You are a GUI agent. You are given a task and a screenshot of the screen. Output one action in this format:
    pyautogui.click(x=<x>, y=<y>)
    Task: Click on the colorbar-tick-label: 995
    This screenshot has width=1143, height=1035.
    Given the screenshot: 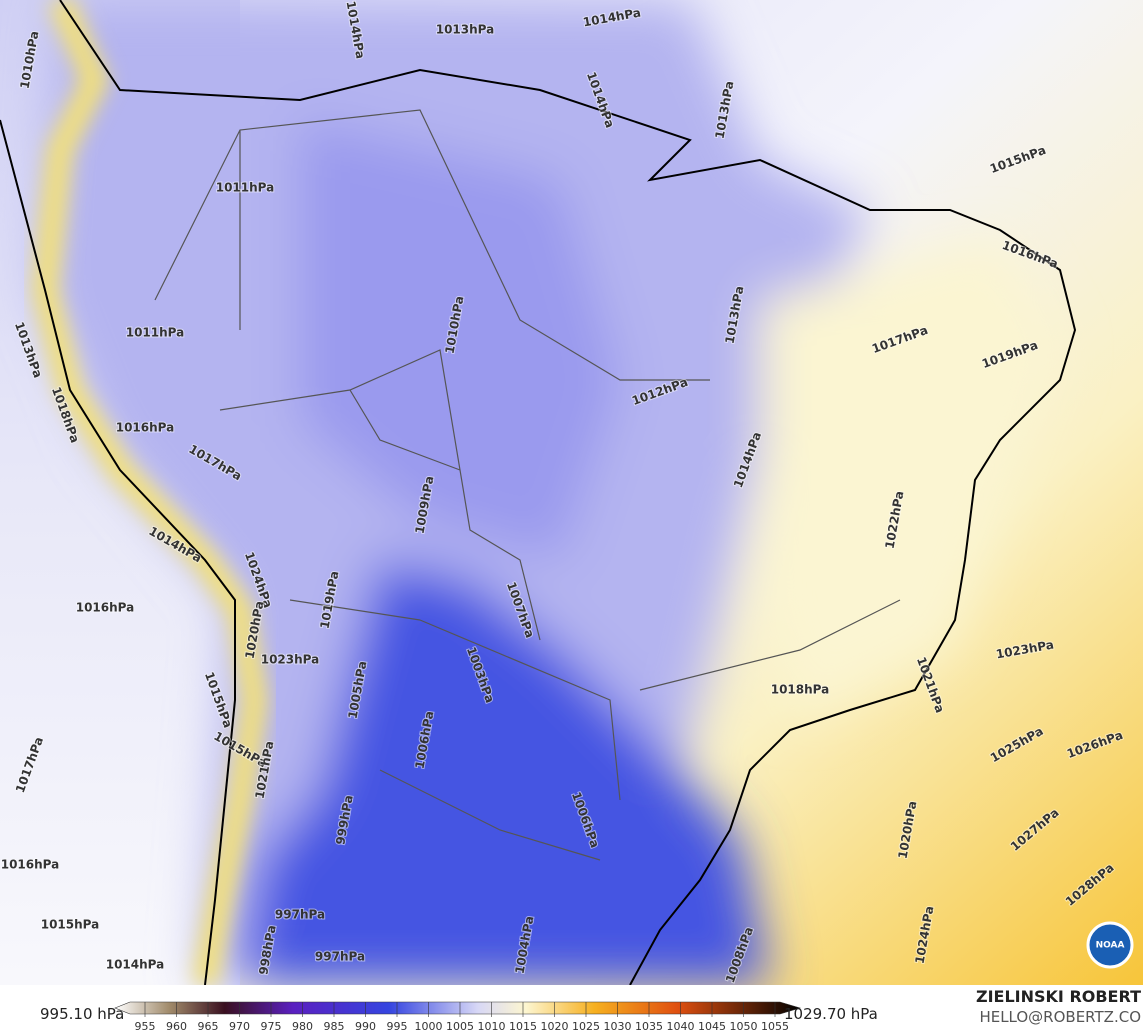 What is the action you would take?
    pyautogui.click(x=397, y=1026)
    